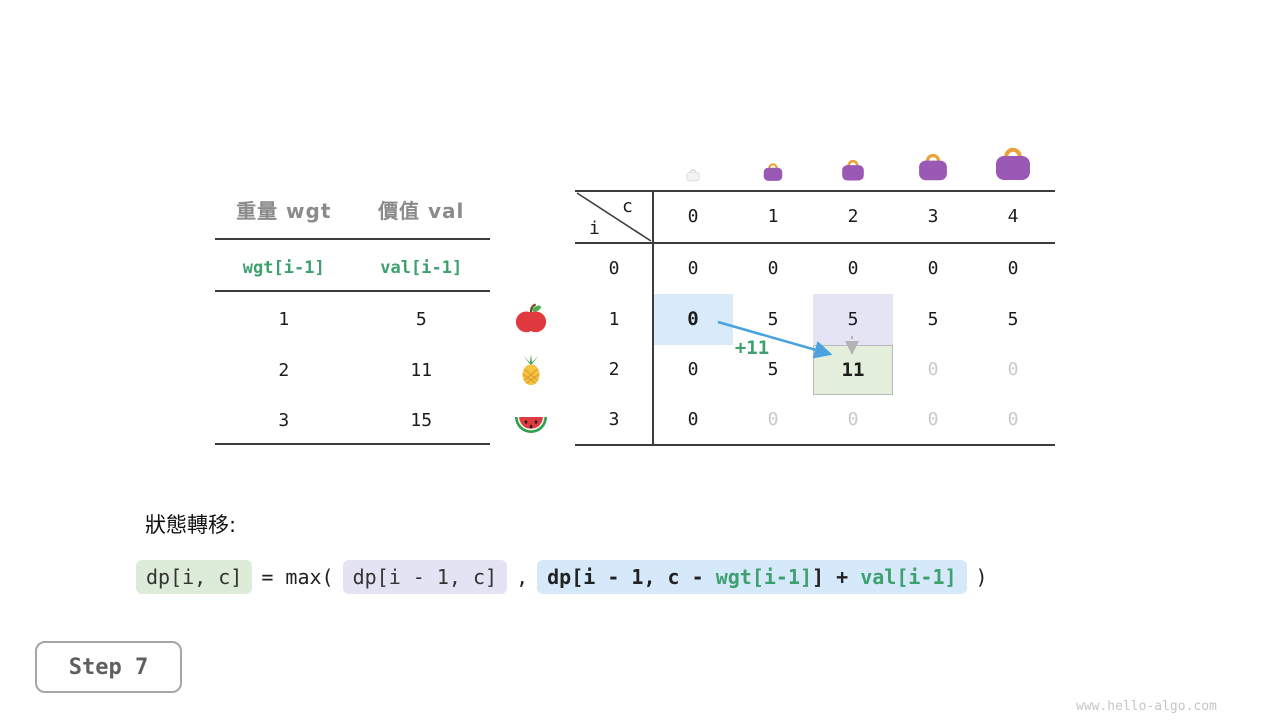  Describe the element at coordinates (853, 171) in the screenshot. I see `bag-medium-icon` at that location.